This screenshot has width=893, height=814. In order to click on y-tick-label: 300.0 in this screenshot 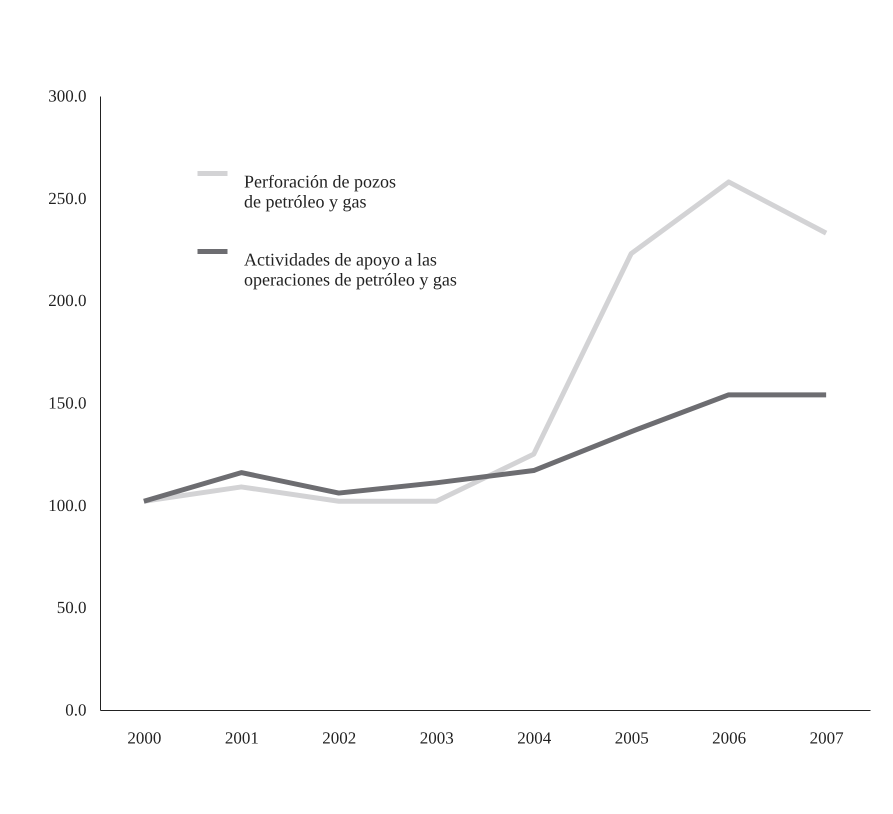, I will do `click(67, 96)`.